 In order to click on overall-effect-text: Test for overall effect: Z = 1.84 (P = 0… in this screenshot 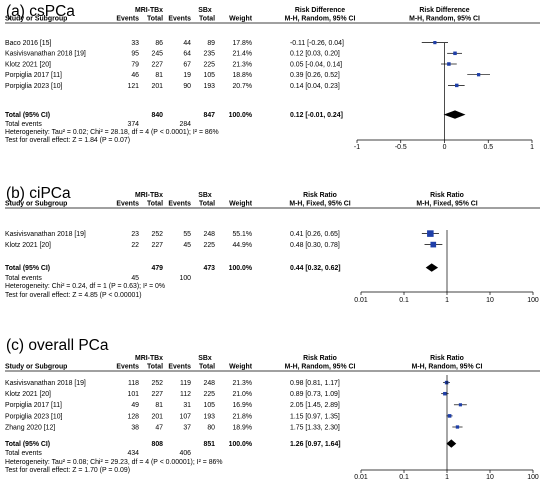, I will do `click(67, 140)`.